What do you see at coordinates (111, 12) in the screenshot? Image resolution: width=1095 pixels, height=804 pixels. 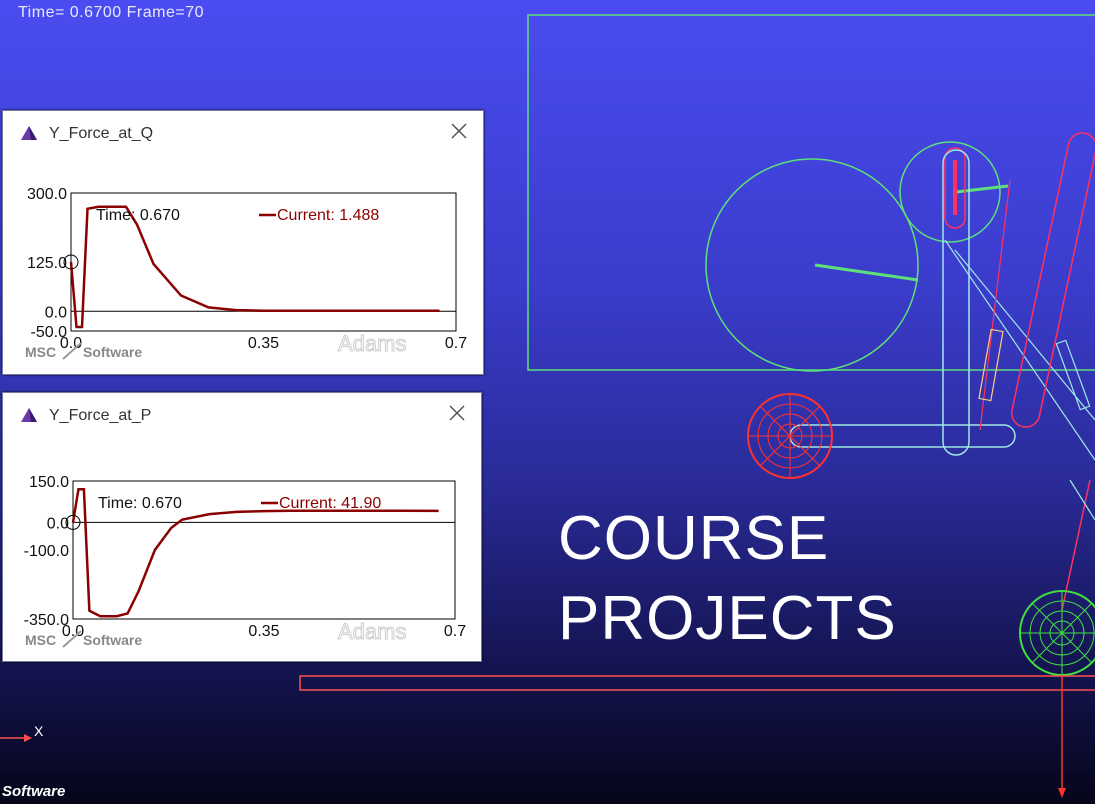 I see `time-frame-status: Time= 0.6700 Frame=70` at bounding box center [111, 12].